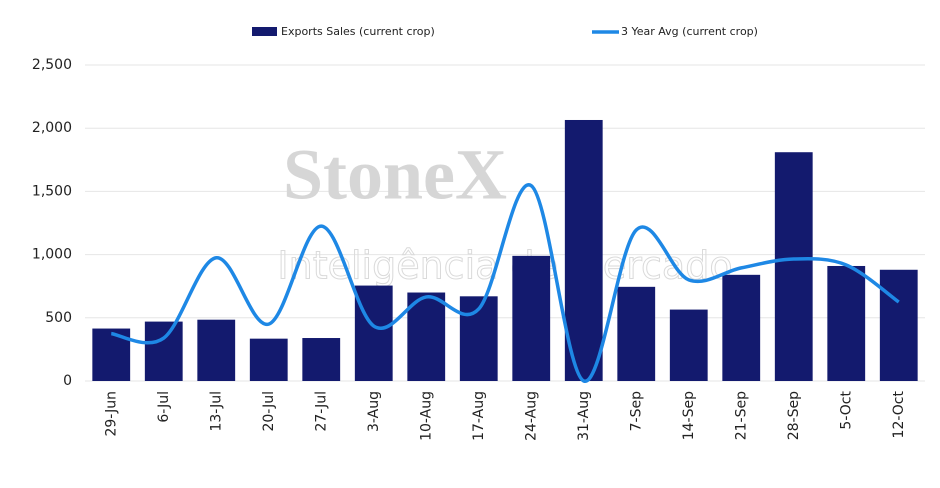 The width and height of the screenshot is (940, 488). Describe the element at coordinates (52, 191) in the screenshot. I see `y-tick-label: 1,500` at that location.